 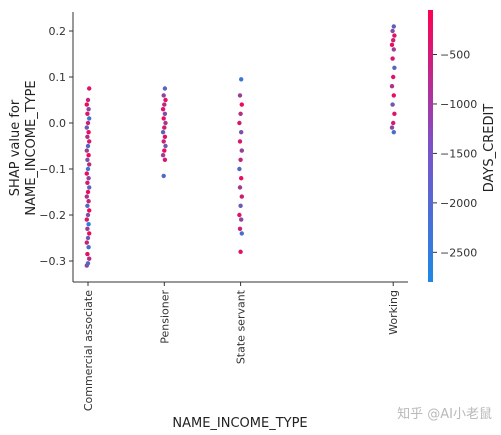 What do you see at coordinates (52, 215) in the screenshot?
I see `y-tick-label: −0.2` at bounding box center [52, 215].